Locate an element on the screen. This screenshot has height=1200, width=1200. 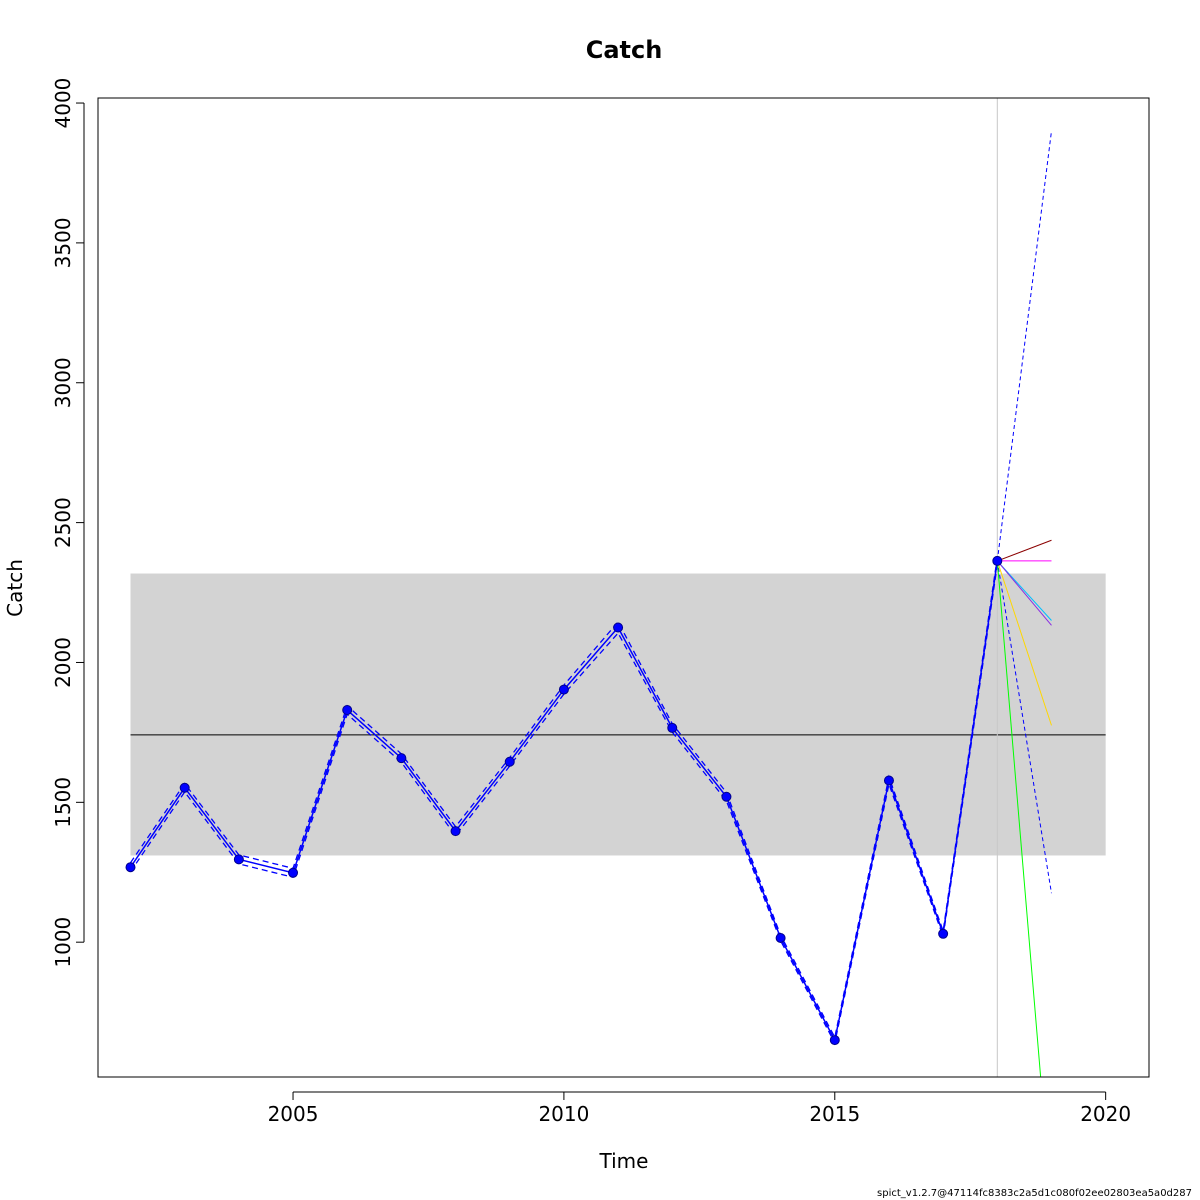
projection-lower-ci-line is located at coordinates (1024, 727).